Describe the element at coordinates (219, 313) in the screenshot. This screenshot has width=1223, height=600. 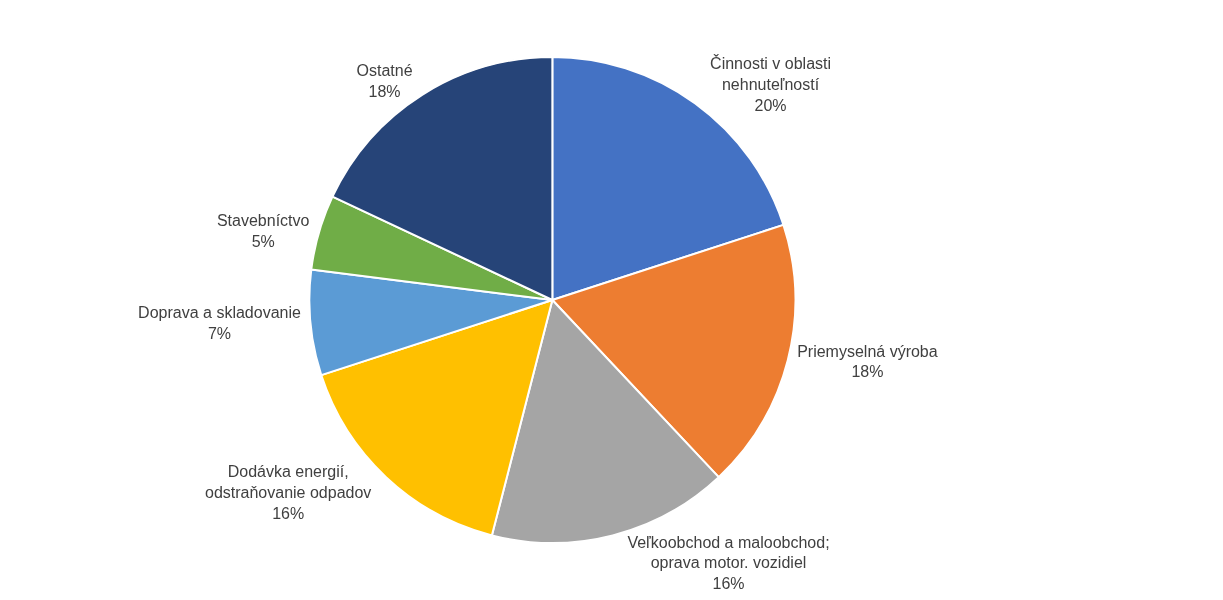
I see `slice-label: Doprava a skladovanie` at that location.